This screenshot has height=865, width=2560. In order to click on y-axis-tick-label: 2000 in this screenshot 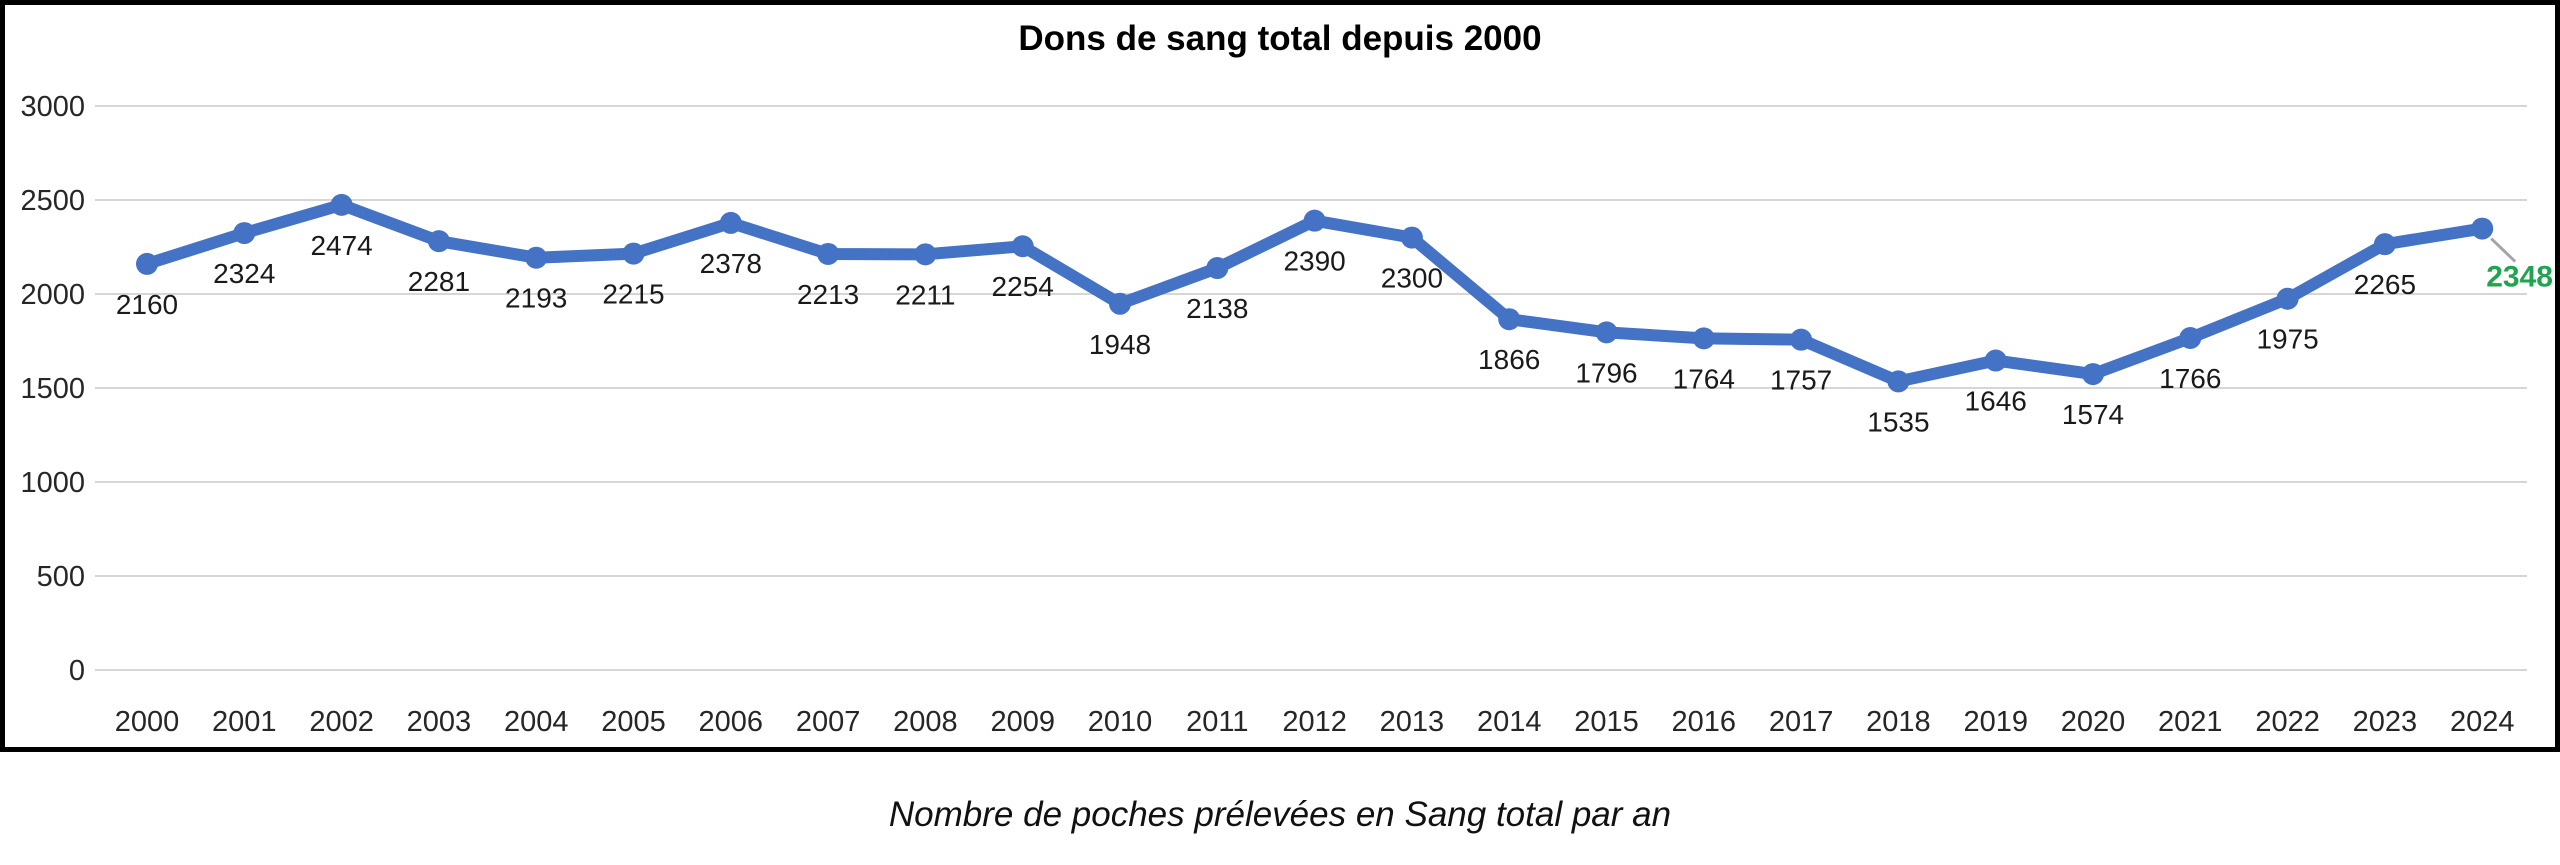, I will do `click(52, 295)`.